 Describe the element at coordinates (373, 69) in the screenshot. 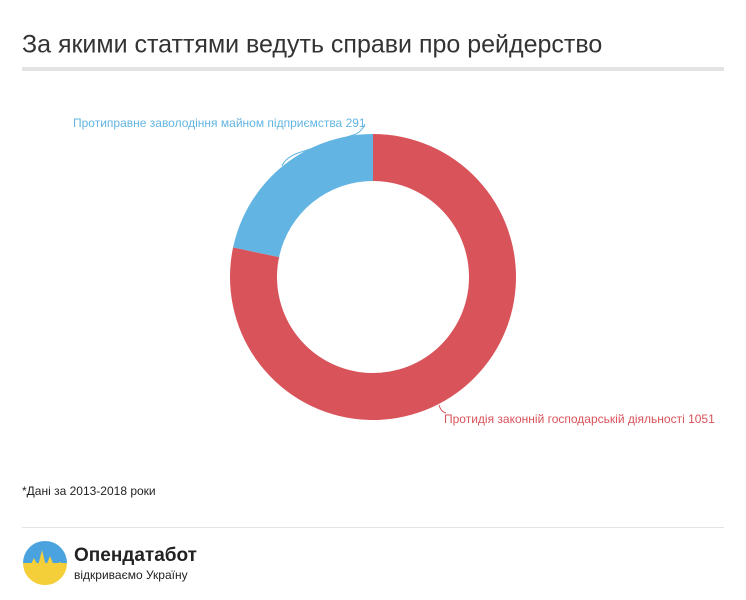

I see `title-rule` at that location.